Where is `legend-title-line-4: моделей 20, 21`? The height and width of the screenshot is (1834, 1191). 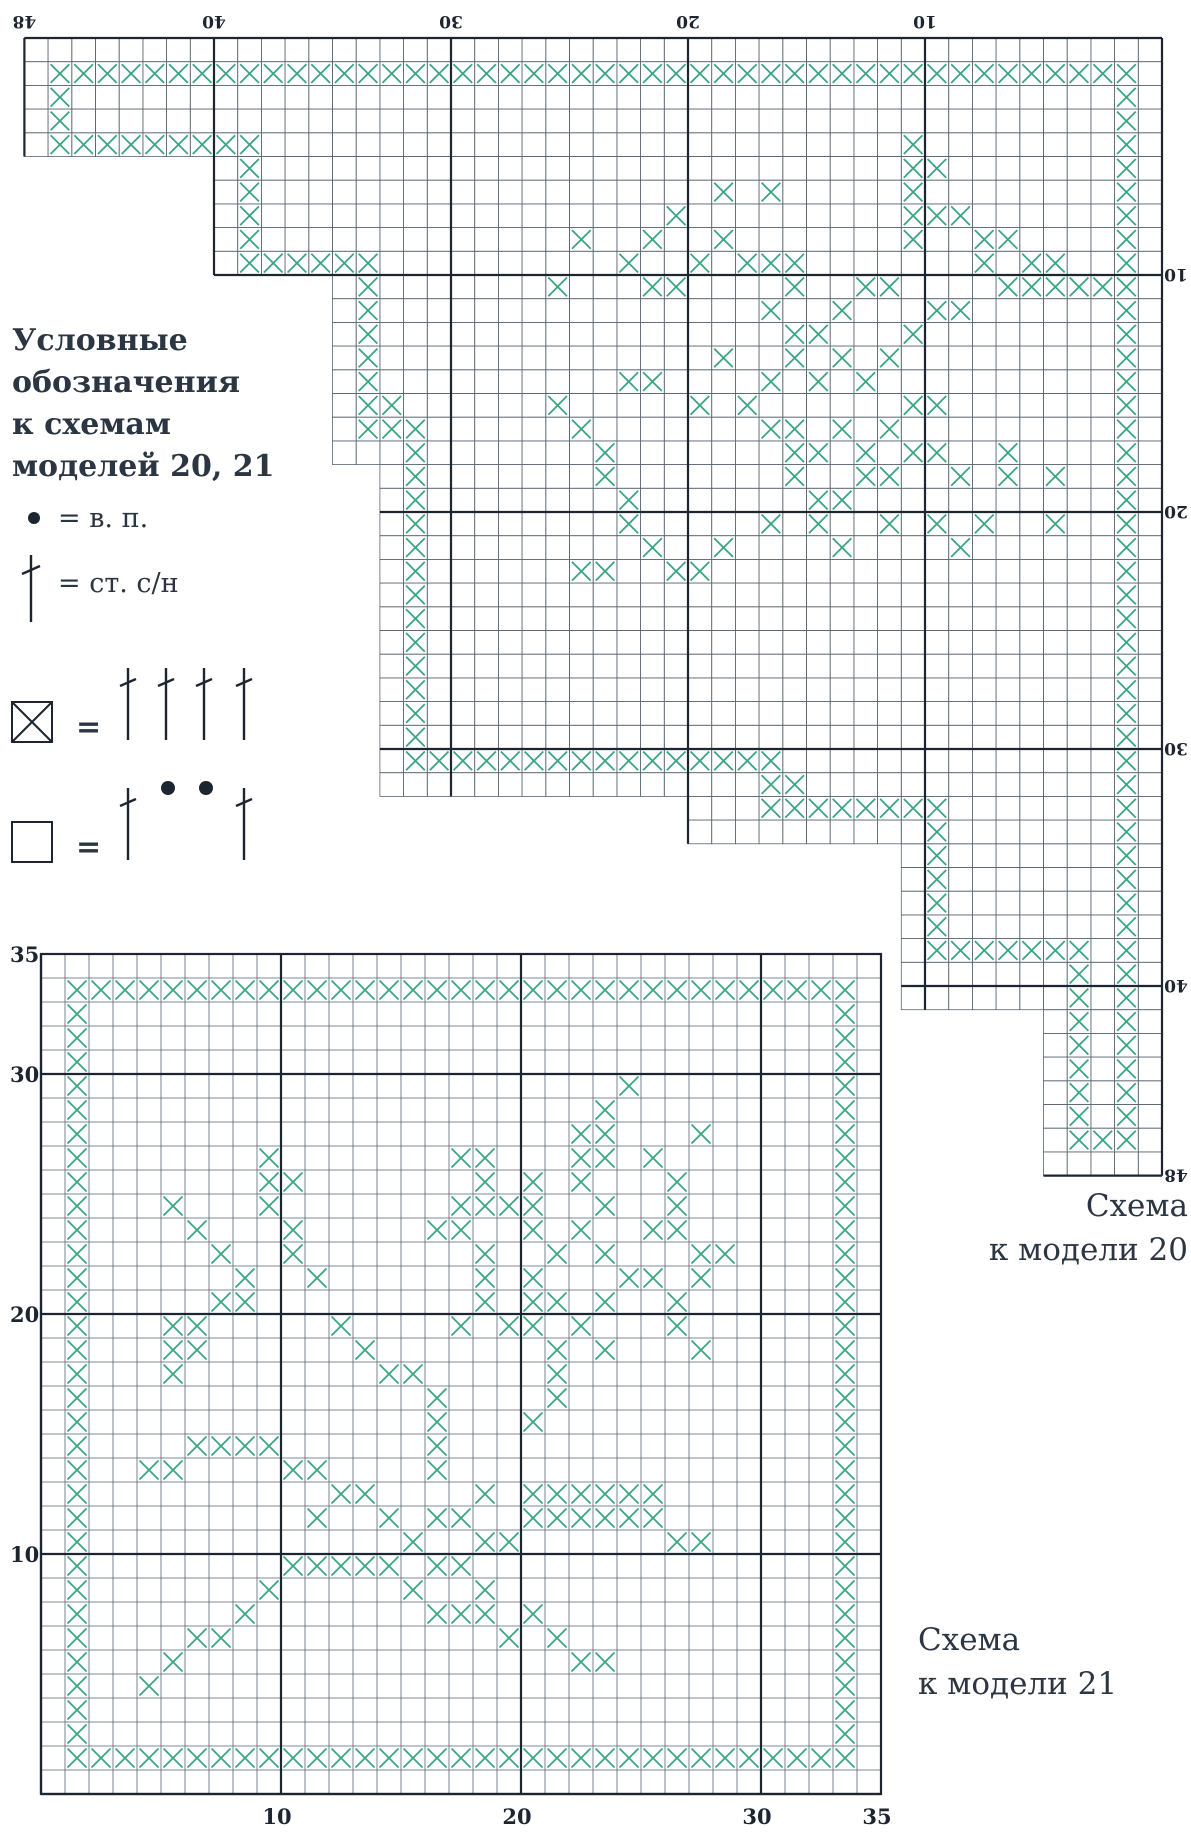 legend-title-line-4: моделей 20, 21 is located at coordinates (143, 466).